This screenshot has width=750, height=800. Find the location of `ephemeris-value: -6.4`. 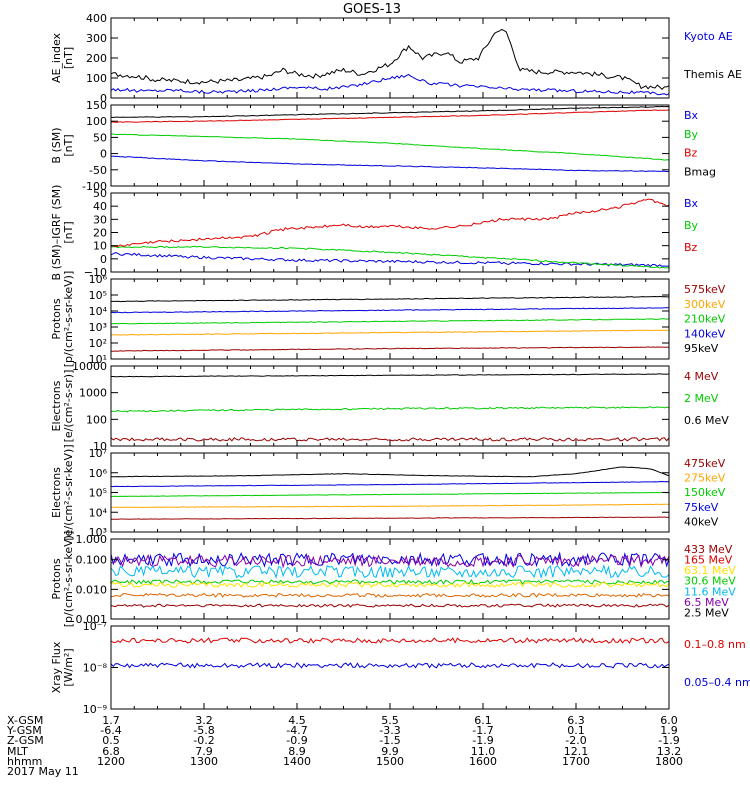

ephemeris-value: -6.4 is located at coordinates (110, 730).